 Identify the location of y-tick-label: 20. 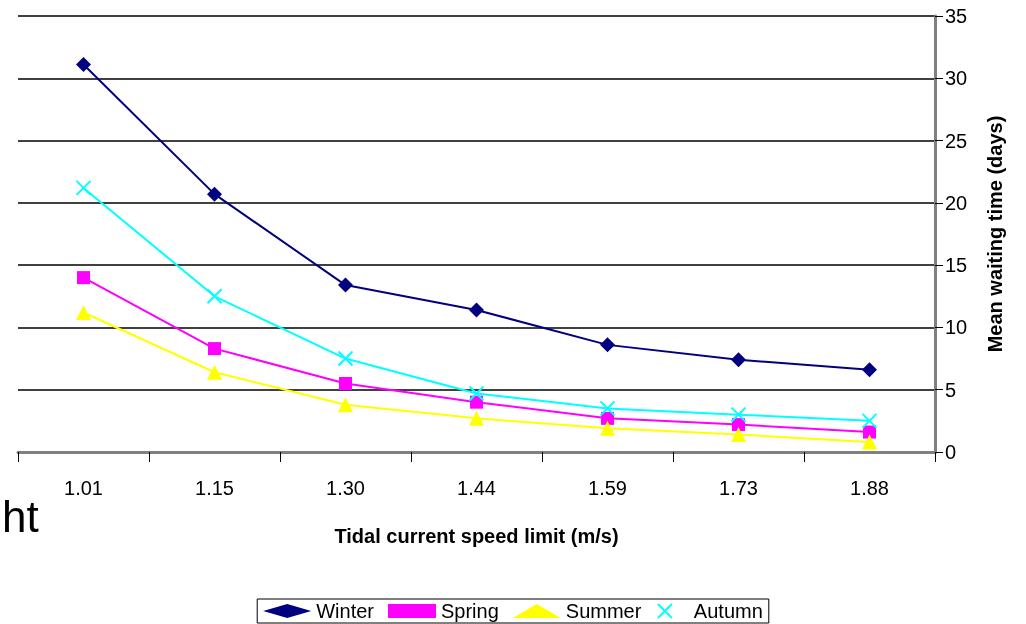
(956, 202).